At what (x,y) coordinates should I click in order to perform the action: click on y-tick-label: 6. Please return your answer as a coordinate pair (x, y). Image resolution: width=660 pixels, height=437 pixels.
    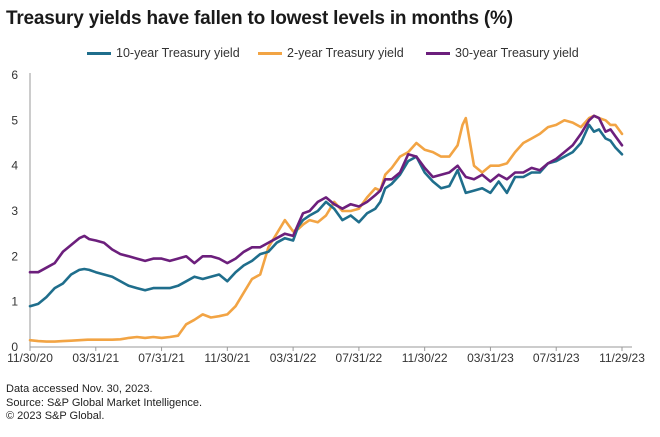
    Looking at the image, I should click on (14, 75).